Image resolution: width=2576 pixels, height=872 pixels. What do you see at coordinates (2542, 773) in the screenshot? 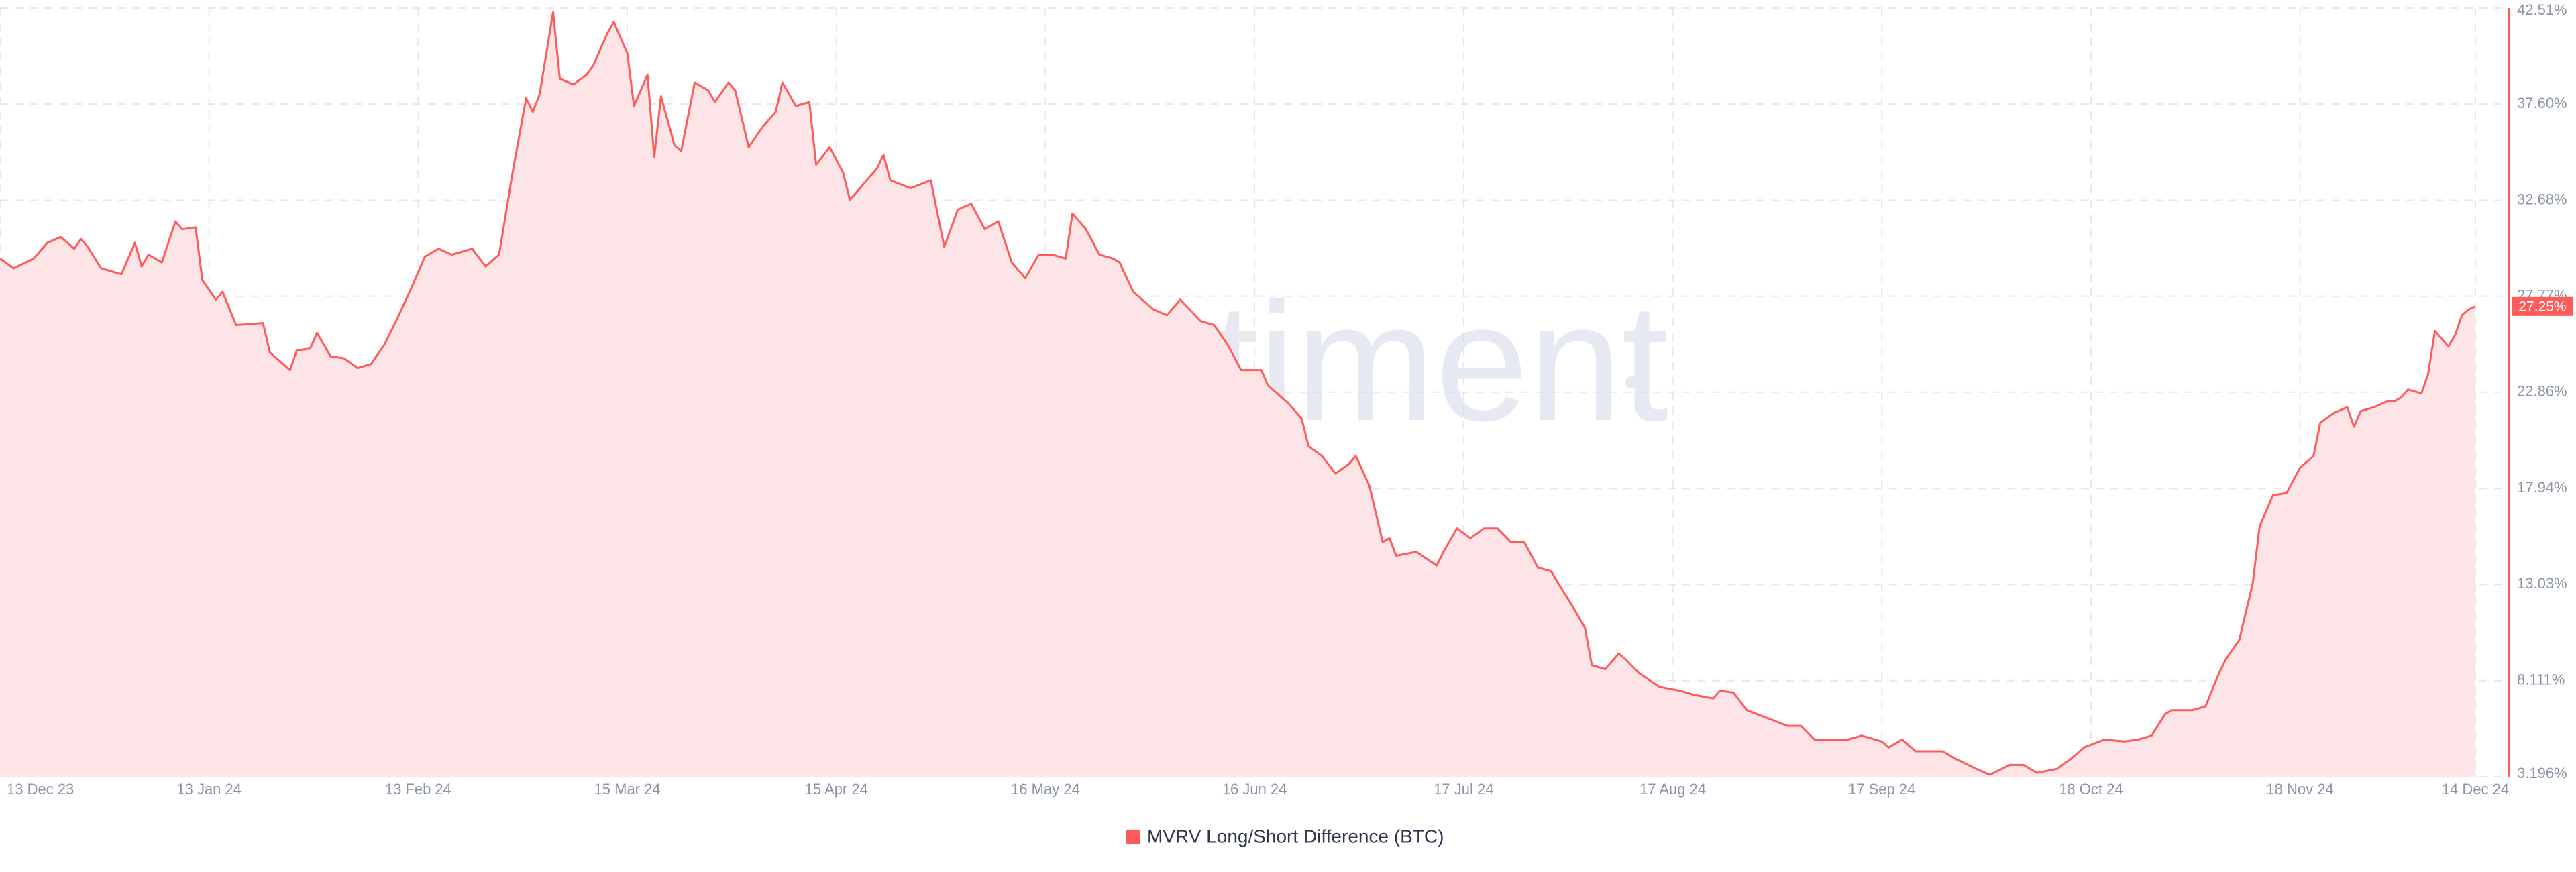
I see `y-tick-label: 3.196%` at bounding box center [2542, 773].